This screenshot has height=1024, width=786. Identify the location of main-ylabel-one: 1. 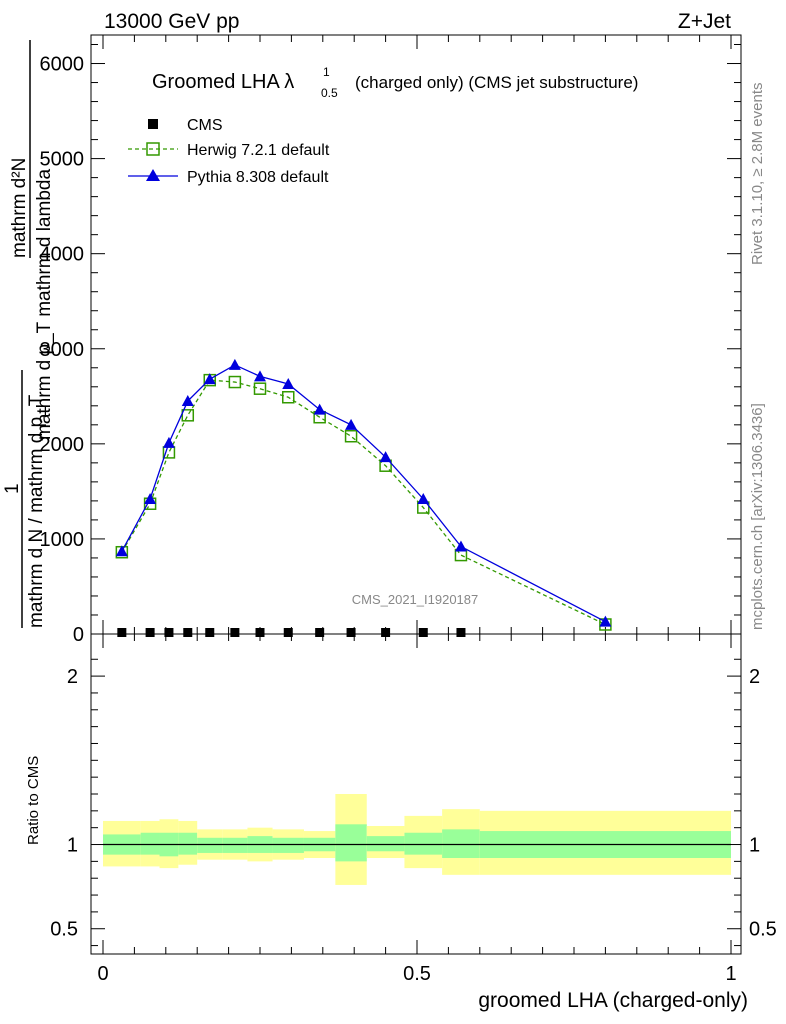
(12, 488).